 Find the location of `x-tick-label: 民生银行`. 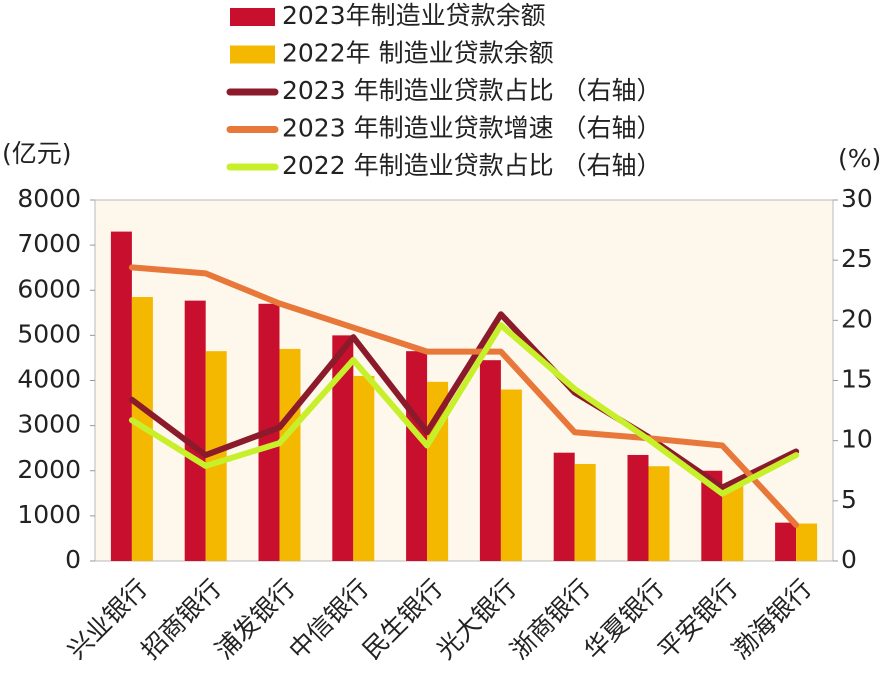

x-tick-label: 民生银行 is located at coordinates (402, 619).